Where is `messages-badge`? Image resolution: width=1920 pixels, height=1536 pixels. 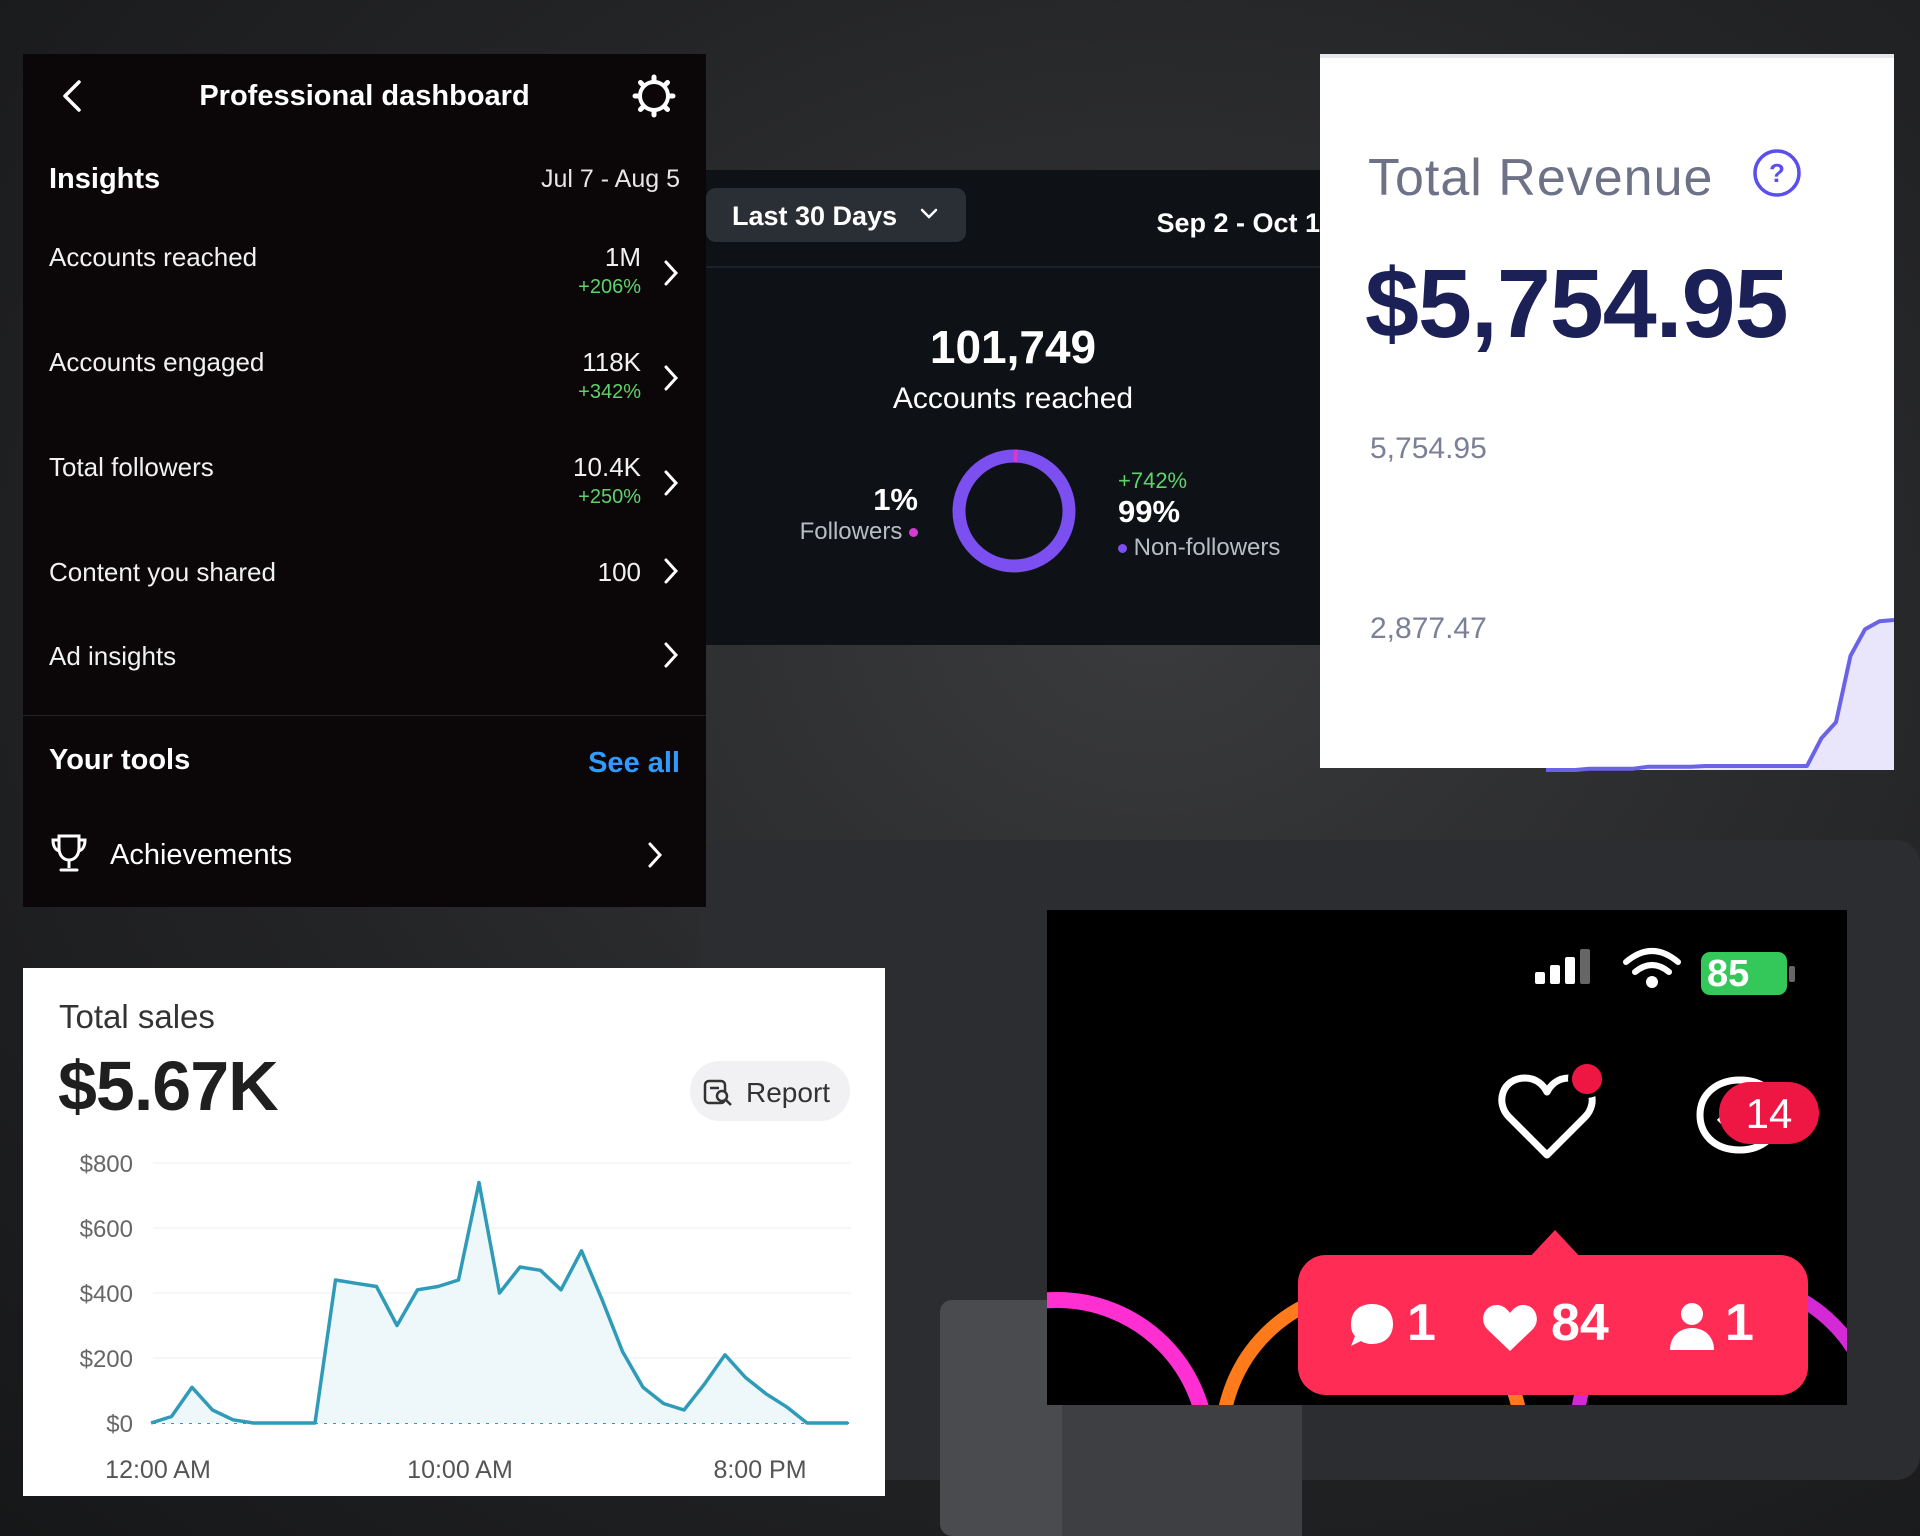
messages-badge is located at coordinates (1769, 1113).